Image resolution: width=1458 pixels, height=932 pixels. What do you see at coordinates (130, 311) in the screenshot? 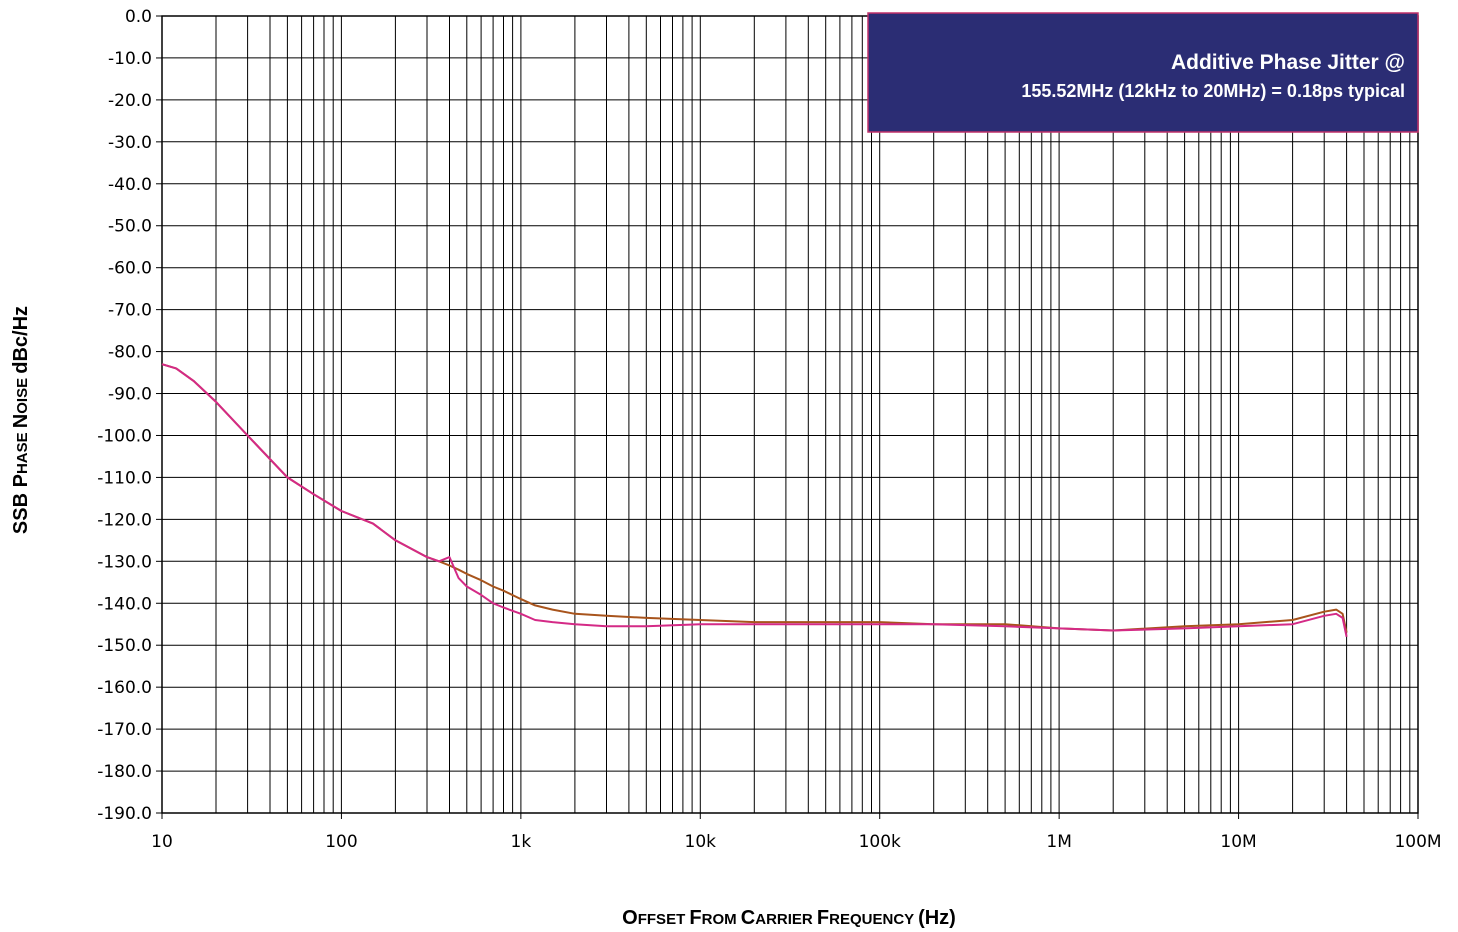
I see `y-tick-label: -70.0` at bounding box center [130, 311].